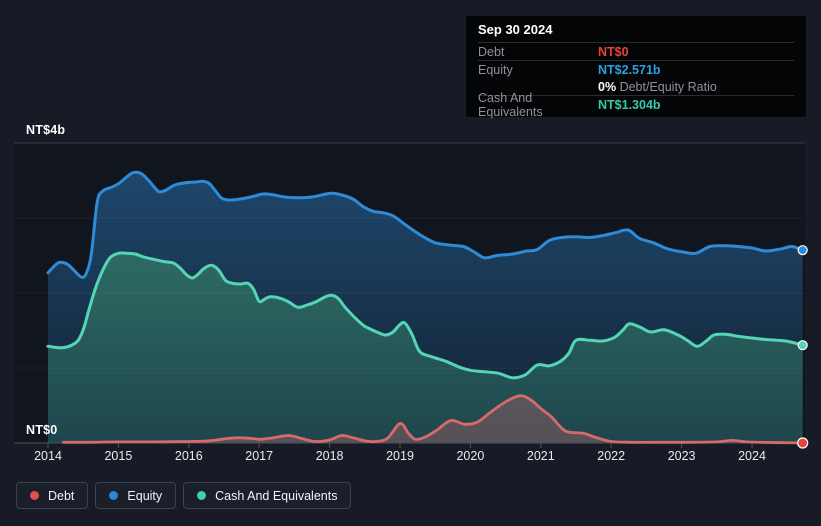  What do you see at coordinates (118, 456) in the screenshot?
I see `x-tick-label: 2015` at bounding box center [118, 456].